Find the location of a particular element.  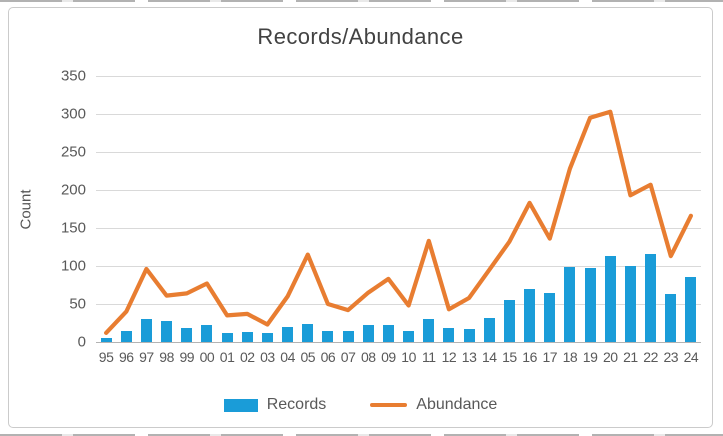

x-tick-label-18: 18 is located at coordinates (570, 357).